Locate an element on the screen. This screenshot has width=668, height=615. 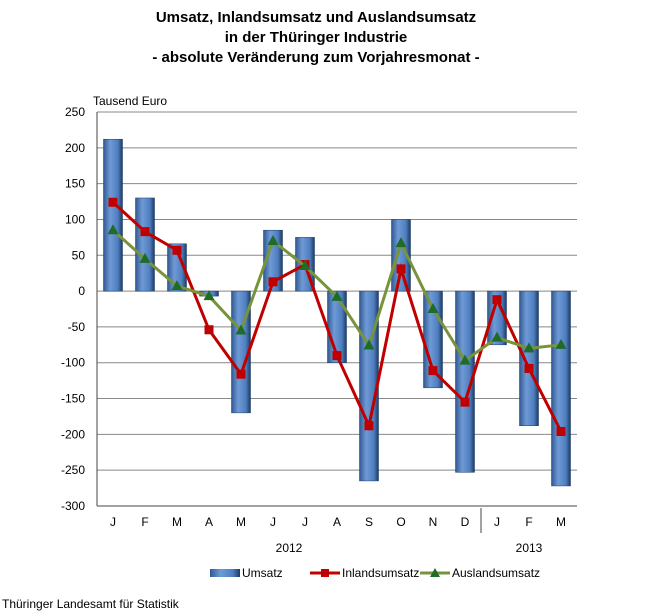
y-tick-label: -50 is located at coordinates (77, 327).